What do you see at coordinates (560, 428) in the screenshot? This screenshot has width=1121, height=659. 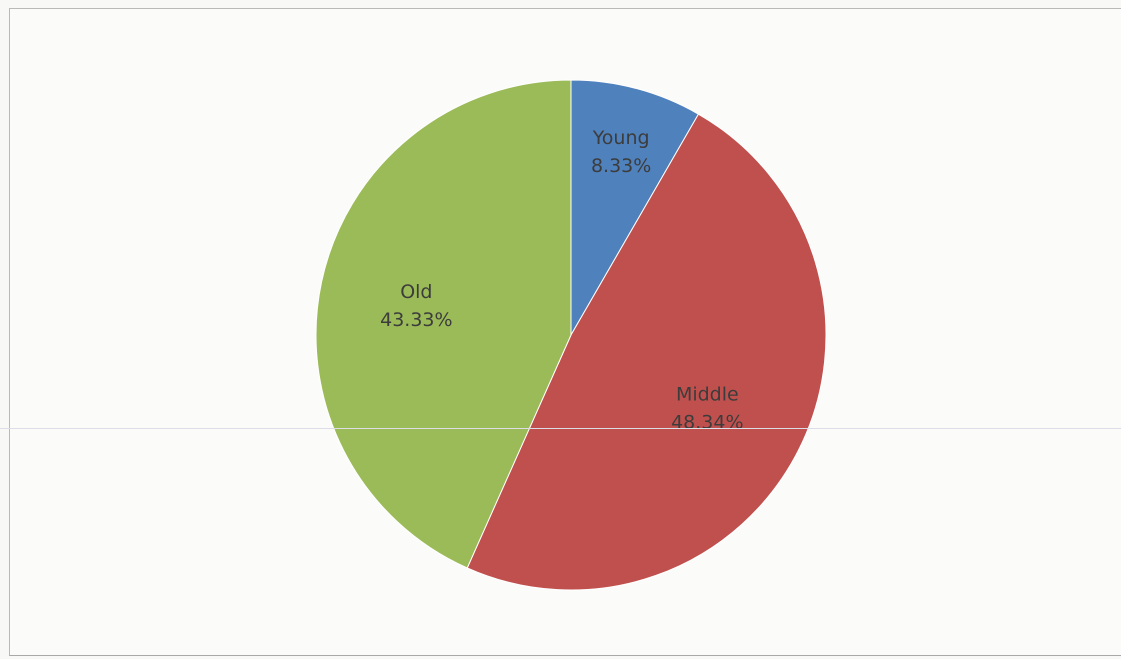 I see `scan-line-divider` at bounding box center [560, 428].